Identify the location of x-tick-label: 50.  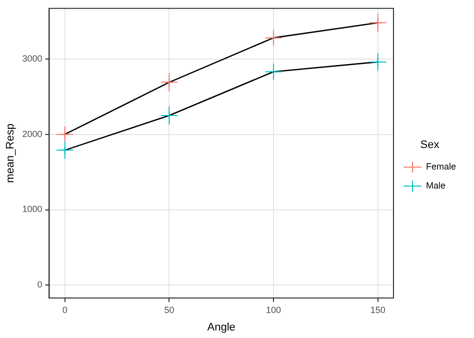
(169, 309).